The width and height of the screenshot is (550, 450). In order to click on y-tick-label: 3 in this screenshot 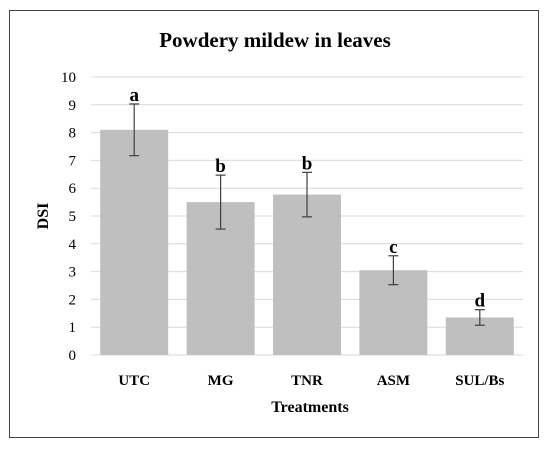, I will do `click(73, 273)`.